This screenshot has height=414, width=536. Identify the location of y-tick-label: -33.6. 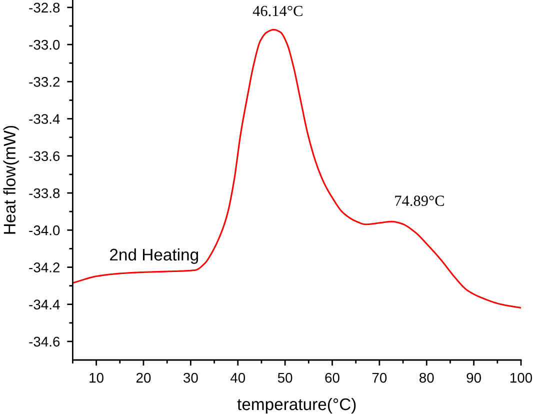
(44, 156).